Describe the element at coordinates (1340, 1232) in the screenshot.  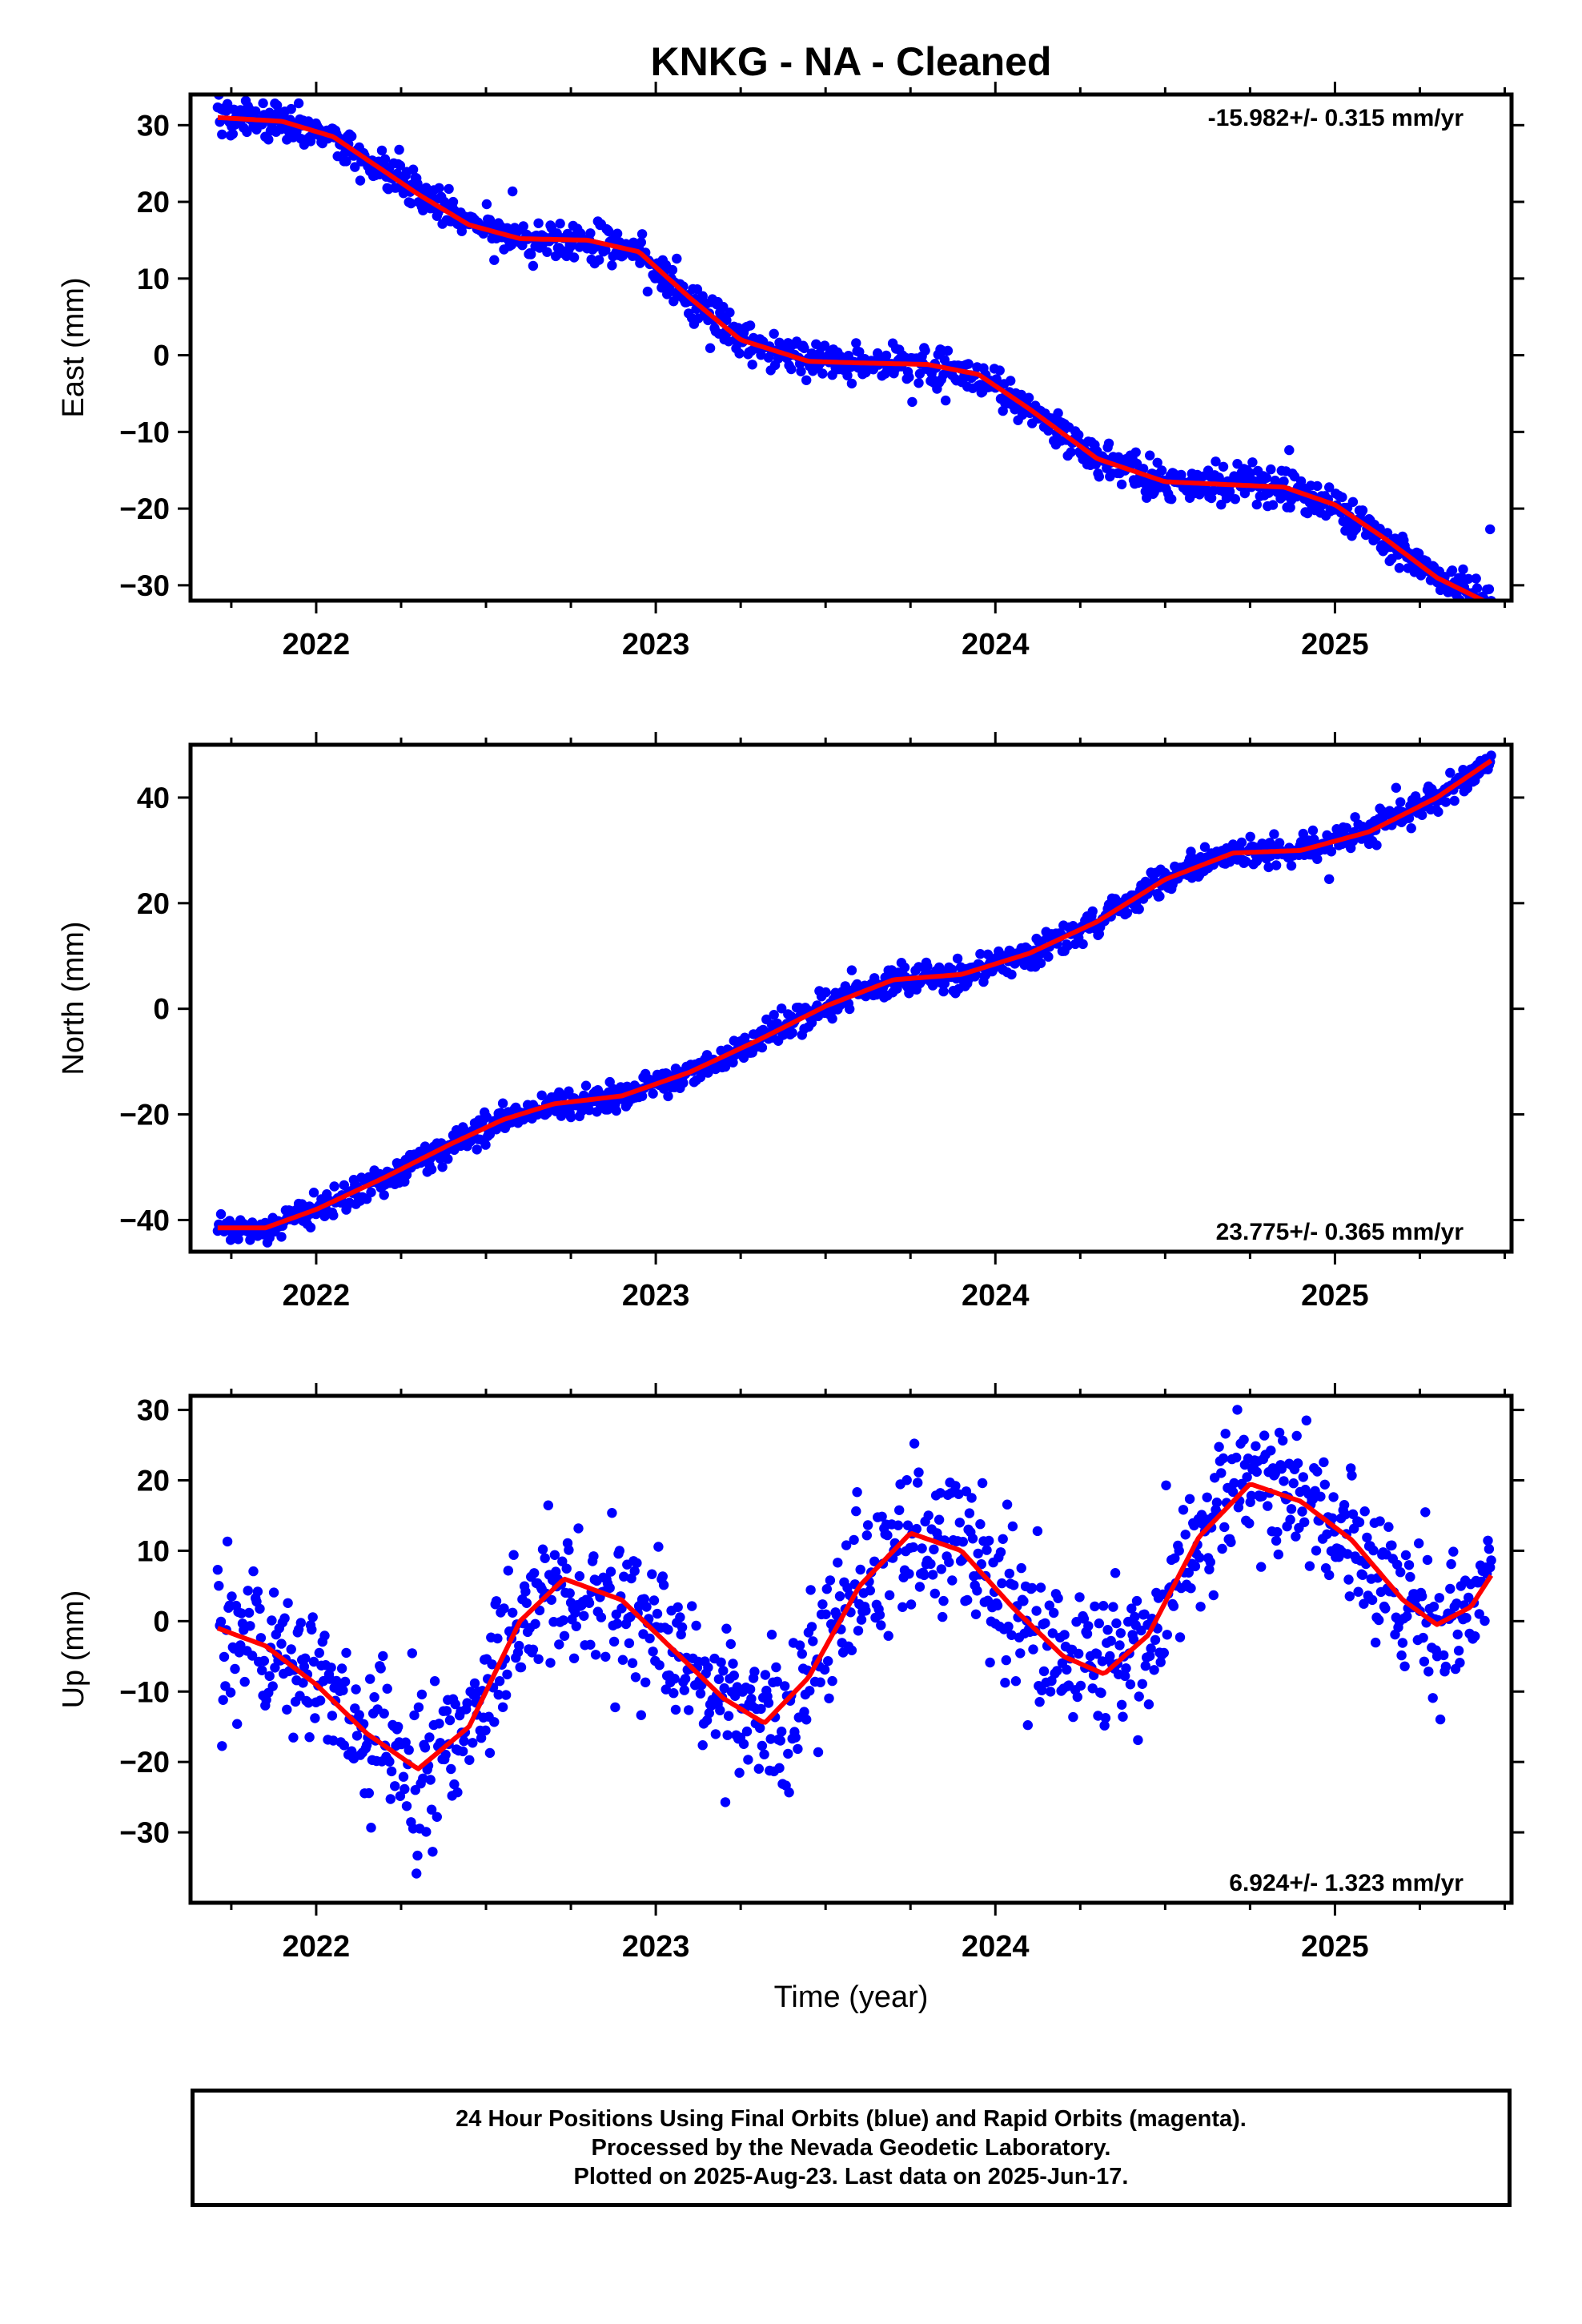
I see `rate-annotation: 23.775+/- 0.365 mm/yr` at that location.